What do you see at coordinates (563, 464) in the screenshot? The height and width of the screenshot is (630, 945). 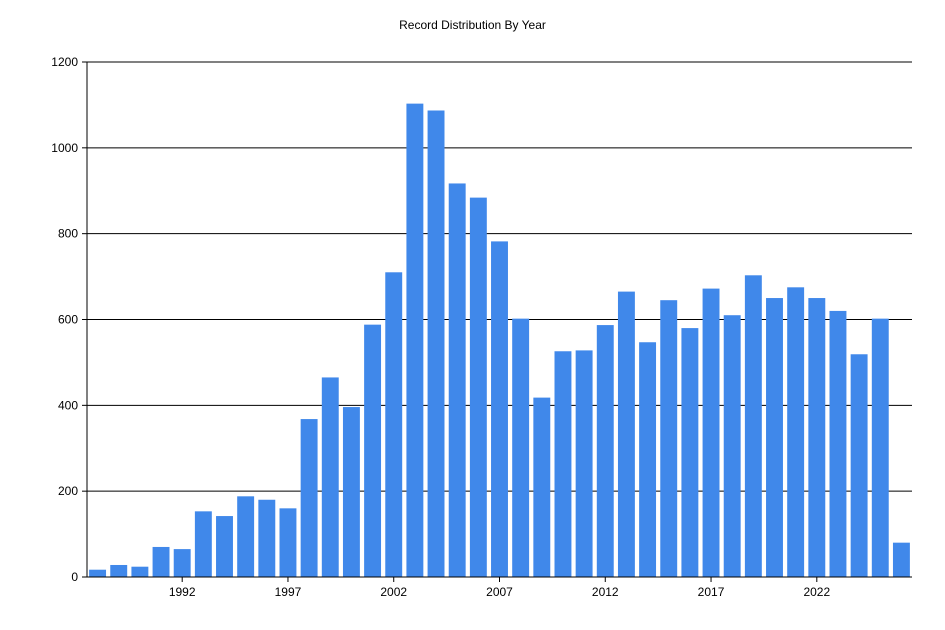 I see `bar-2010` at bounding box center [563, 464].